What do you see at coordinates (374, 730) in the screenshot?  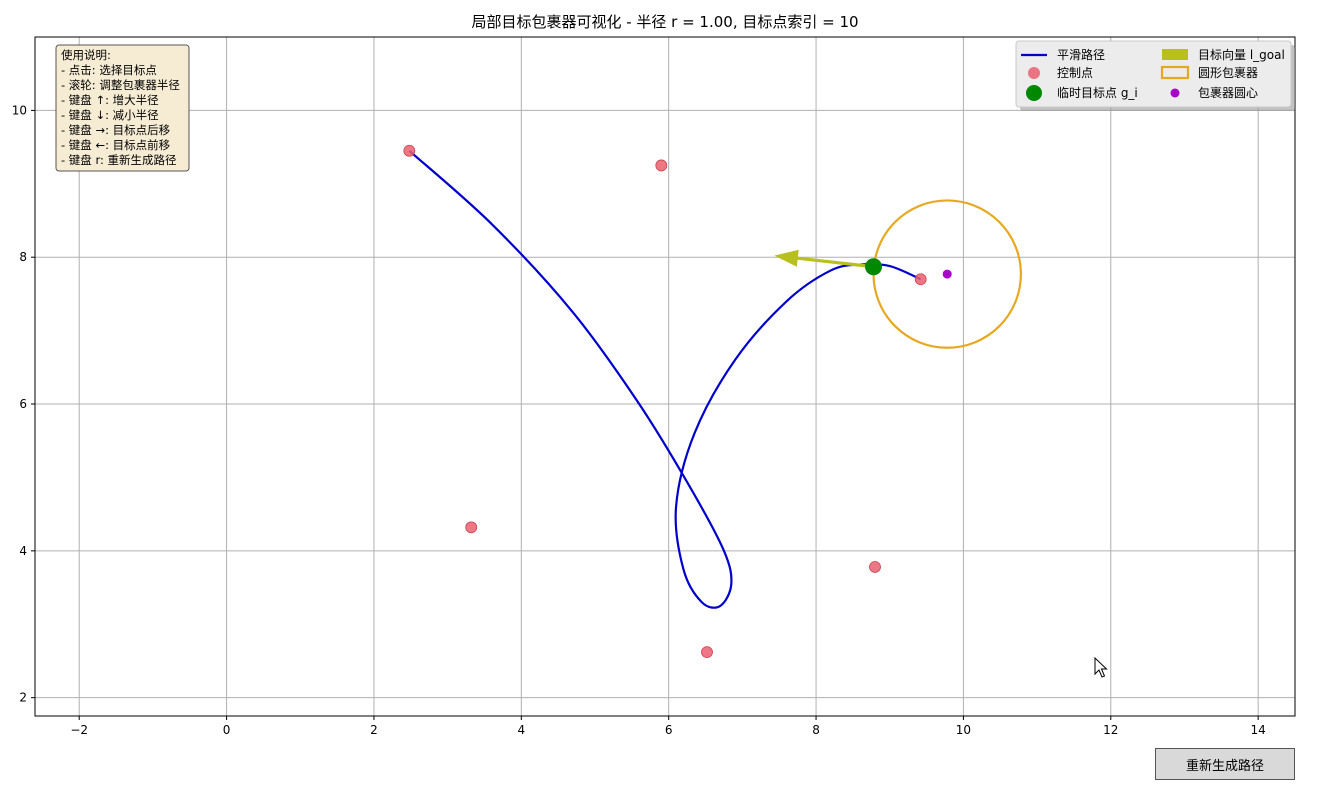 I see `x-tick-label: 2` at bounding box center [374, 730].